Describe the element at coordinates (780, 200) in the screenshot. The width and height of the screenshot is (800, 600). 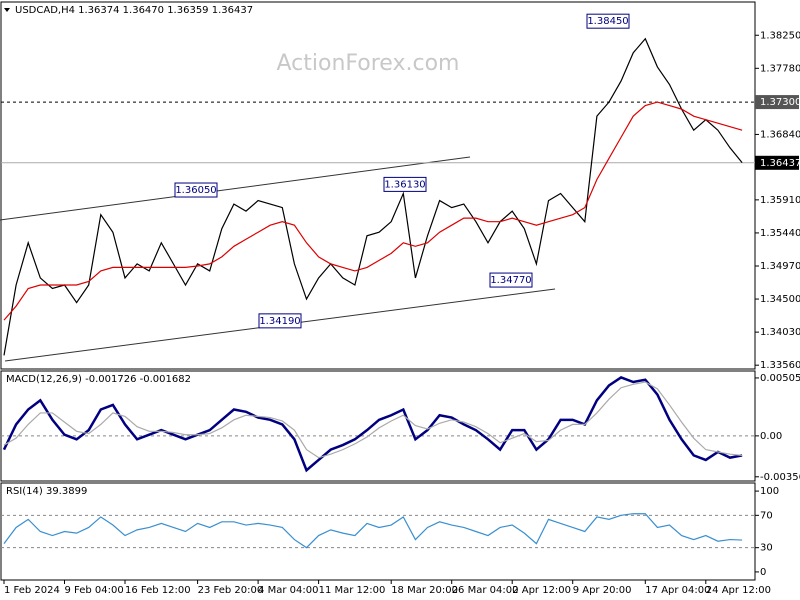
I see `y-tick-label: 1.35910` at that location.